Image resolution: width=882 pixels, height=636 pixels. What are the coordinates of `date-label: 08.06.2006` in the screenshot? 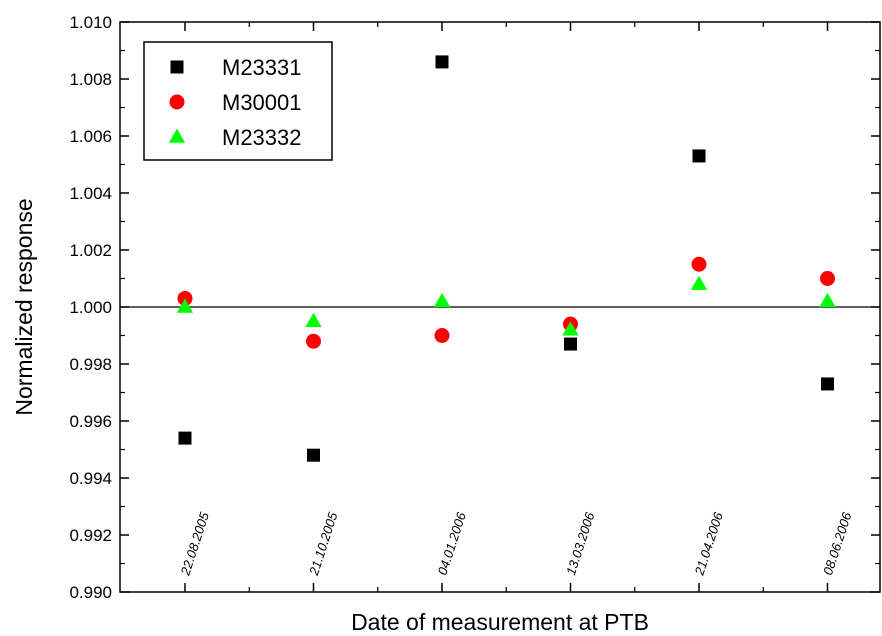 It's located at (837, 543).